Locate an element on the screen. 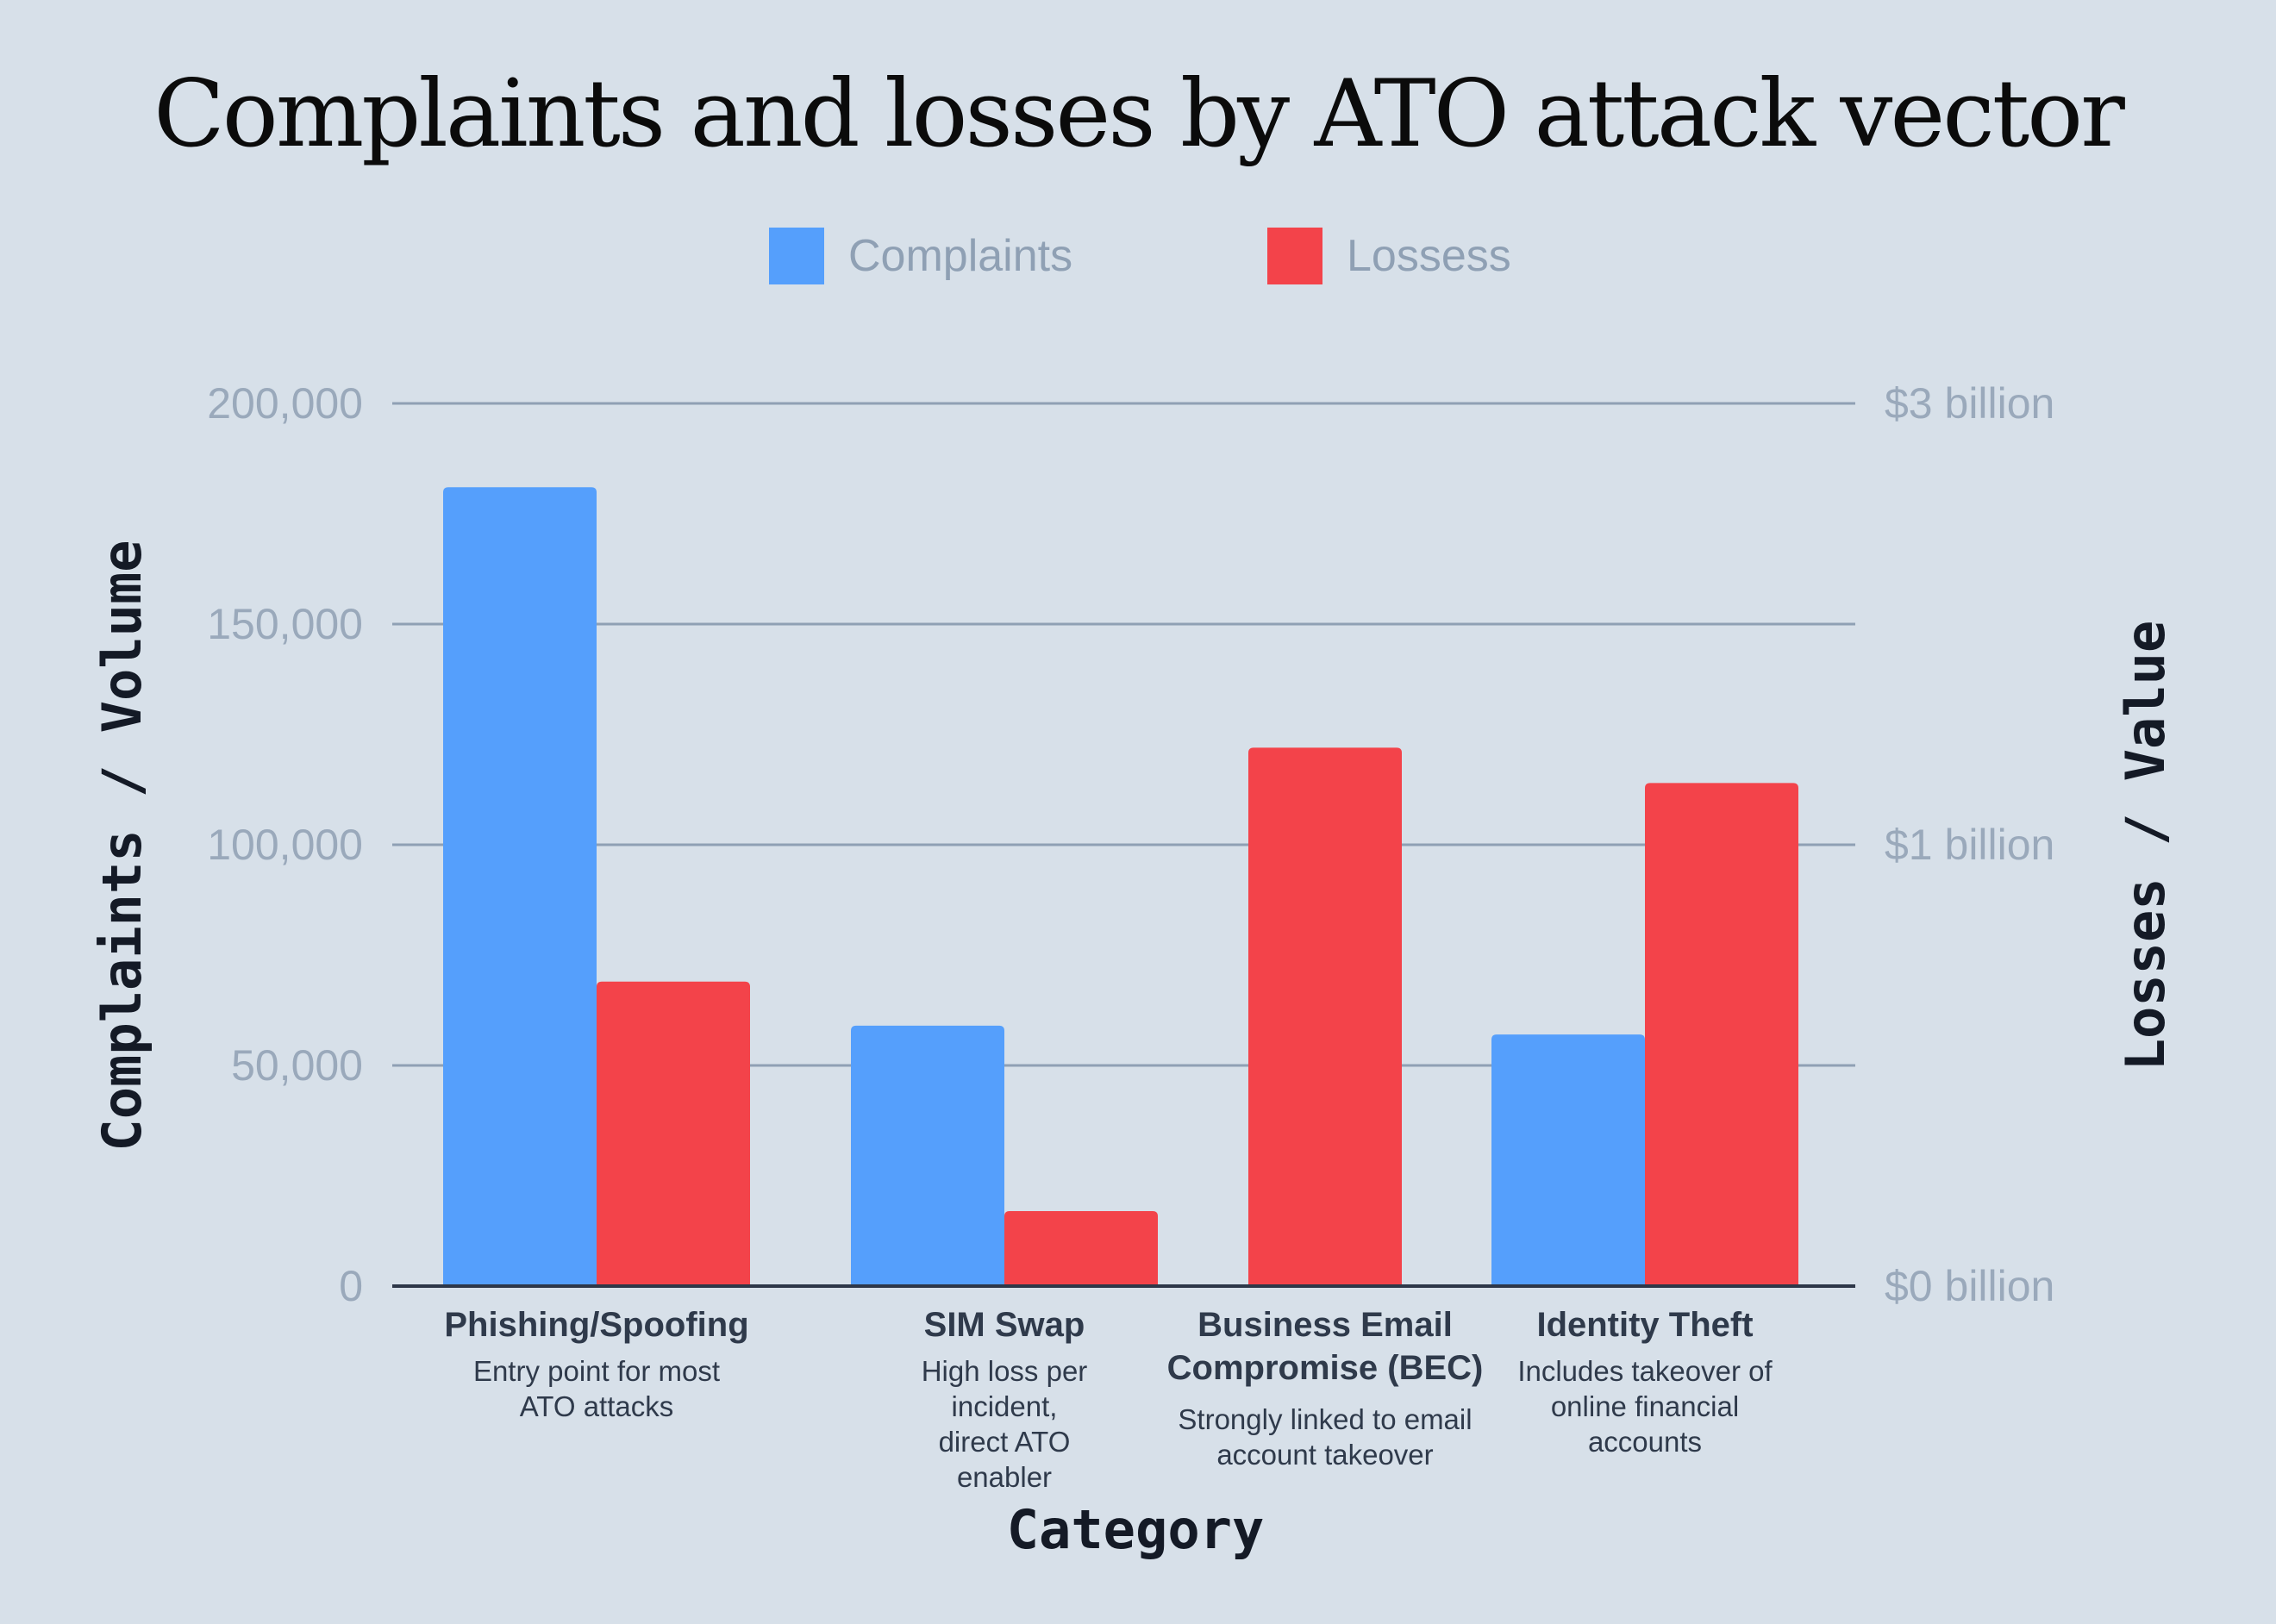  category-name: Business Email Compromise (BEC) is located at coordinates (1325, 1346).